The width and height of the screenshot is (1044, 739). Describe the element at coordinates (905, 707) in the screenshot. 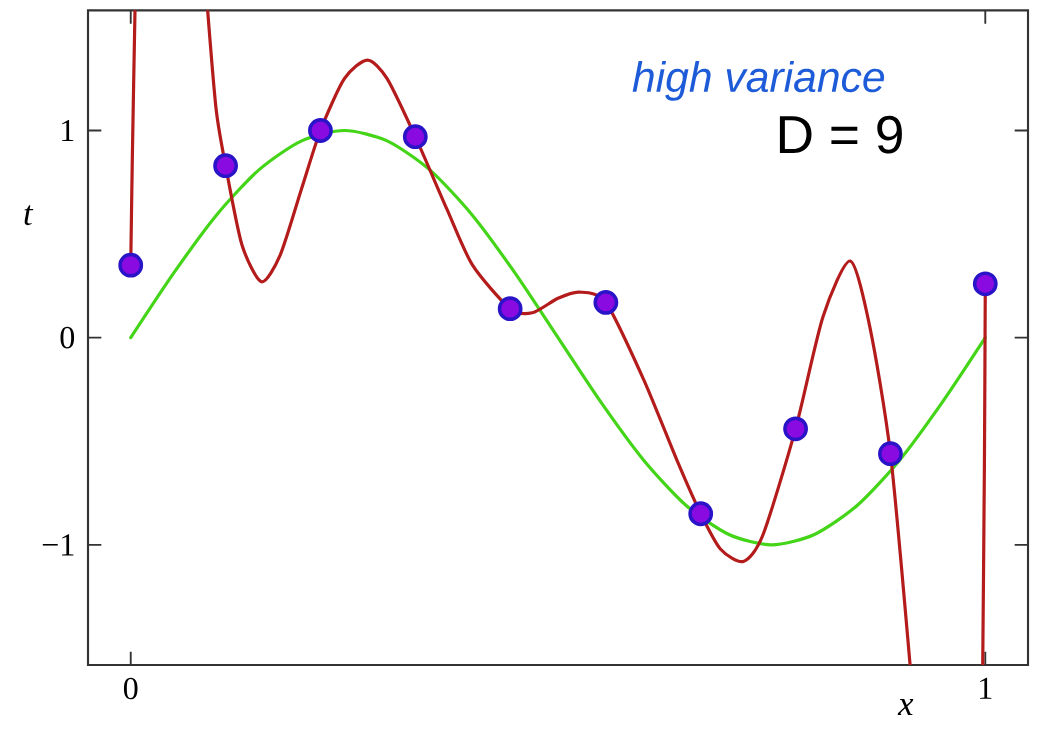

I see `x-axis-title: x` at that location.